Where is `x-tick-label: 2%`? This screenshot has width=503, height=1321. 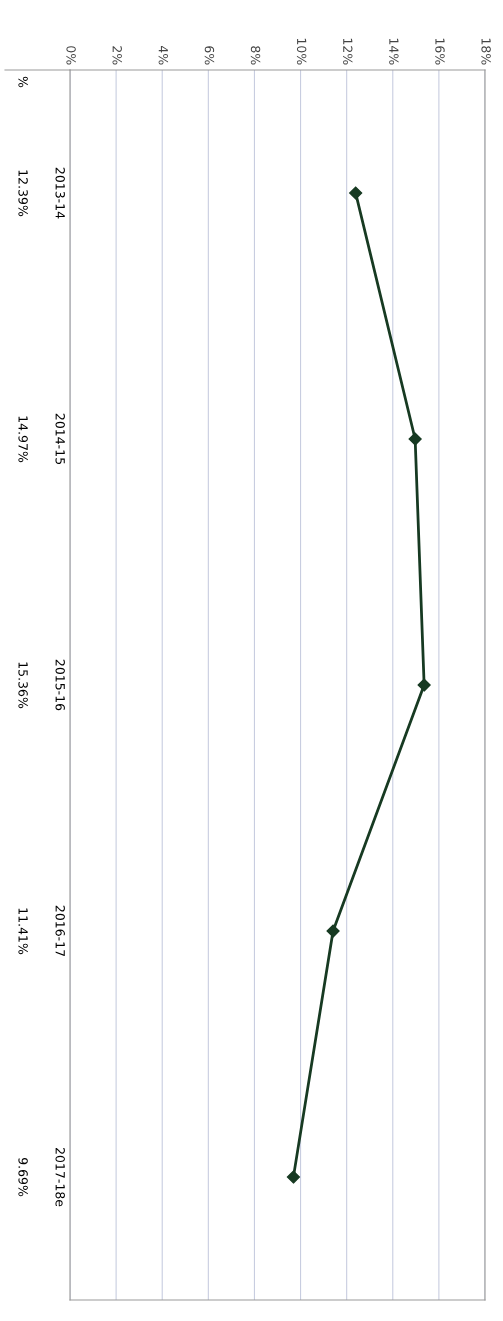 x-tick-label: 2% is located at coordinates (117, 55).